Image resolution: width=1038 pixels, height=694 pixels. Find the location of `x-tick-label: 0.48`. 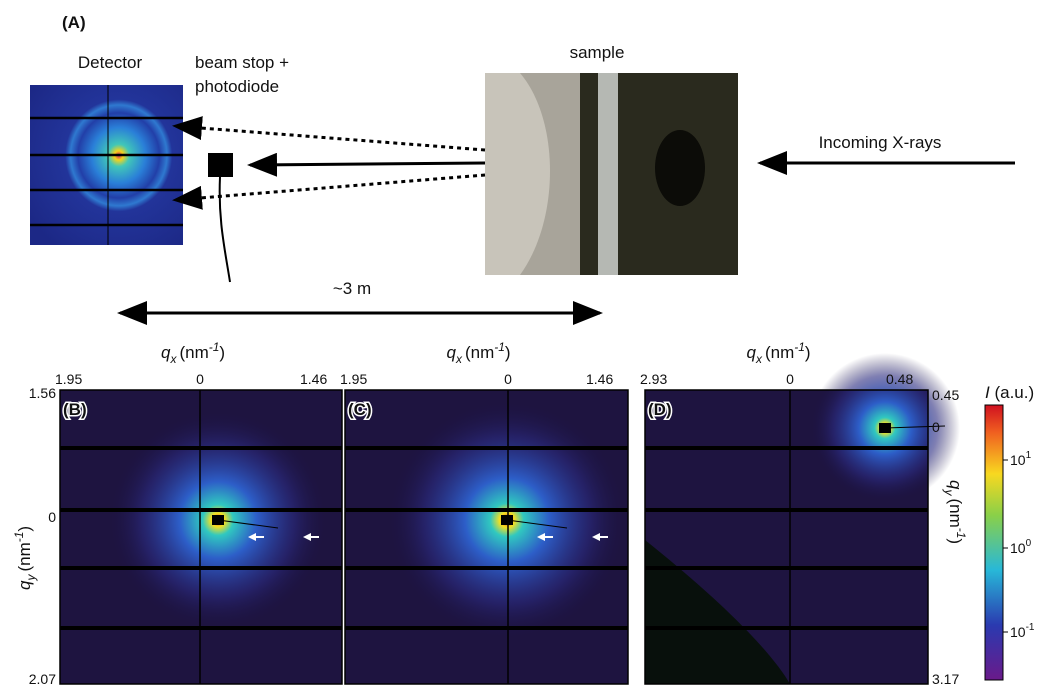

x-tick-label: 0.48 is located at coordinates (899, 379).